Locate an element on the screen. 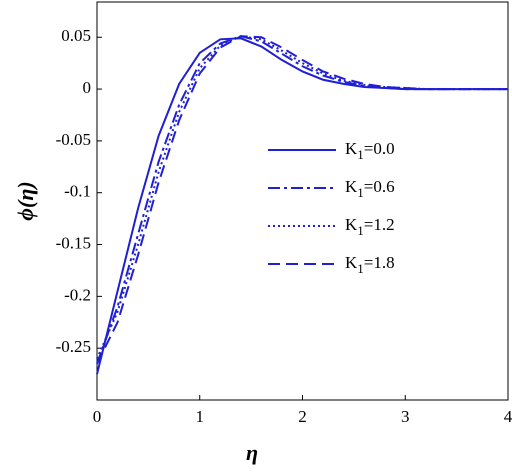  legend-label: K1=0.0 is located at coordinates (370, 150).